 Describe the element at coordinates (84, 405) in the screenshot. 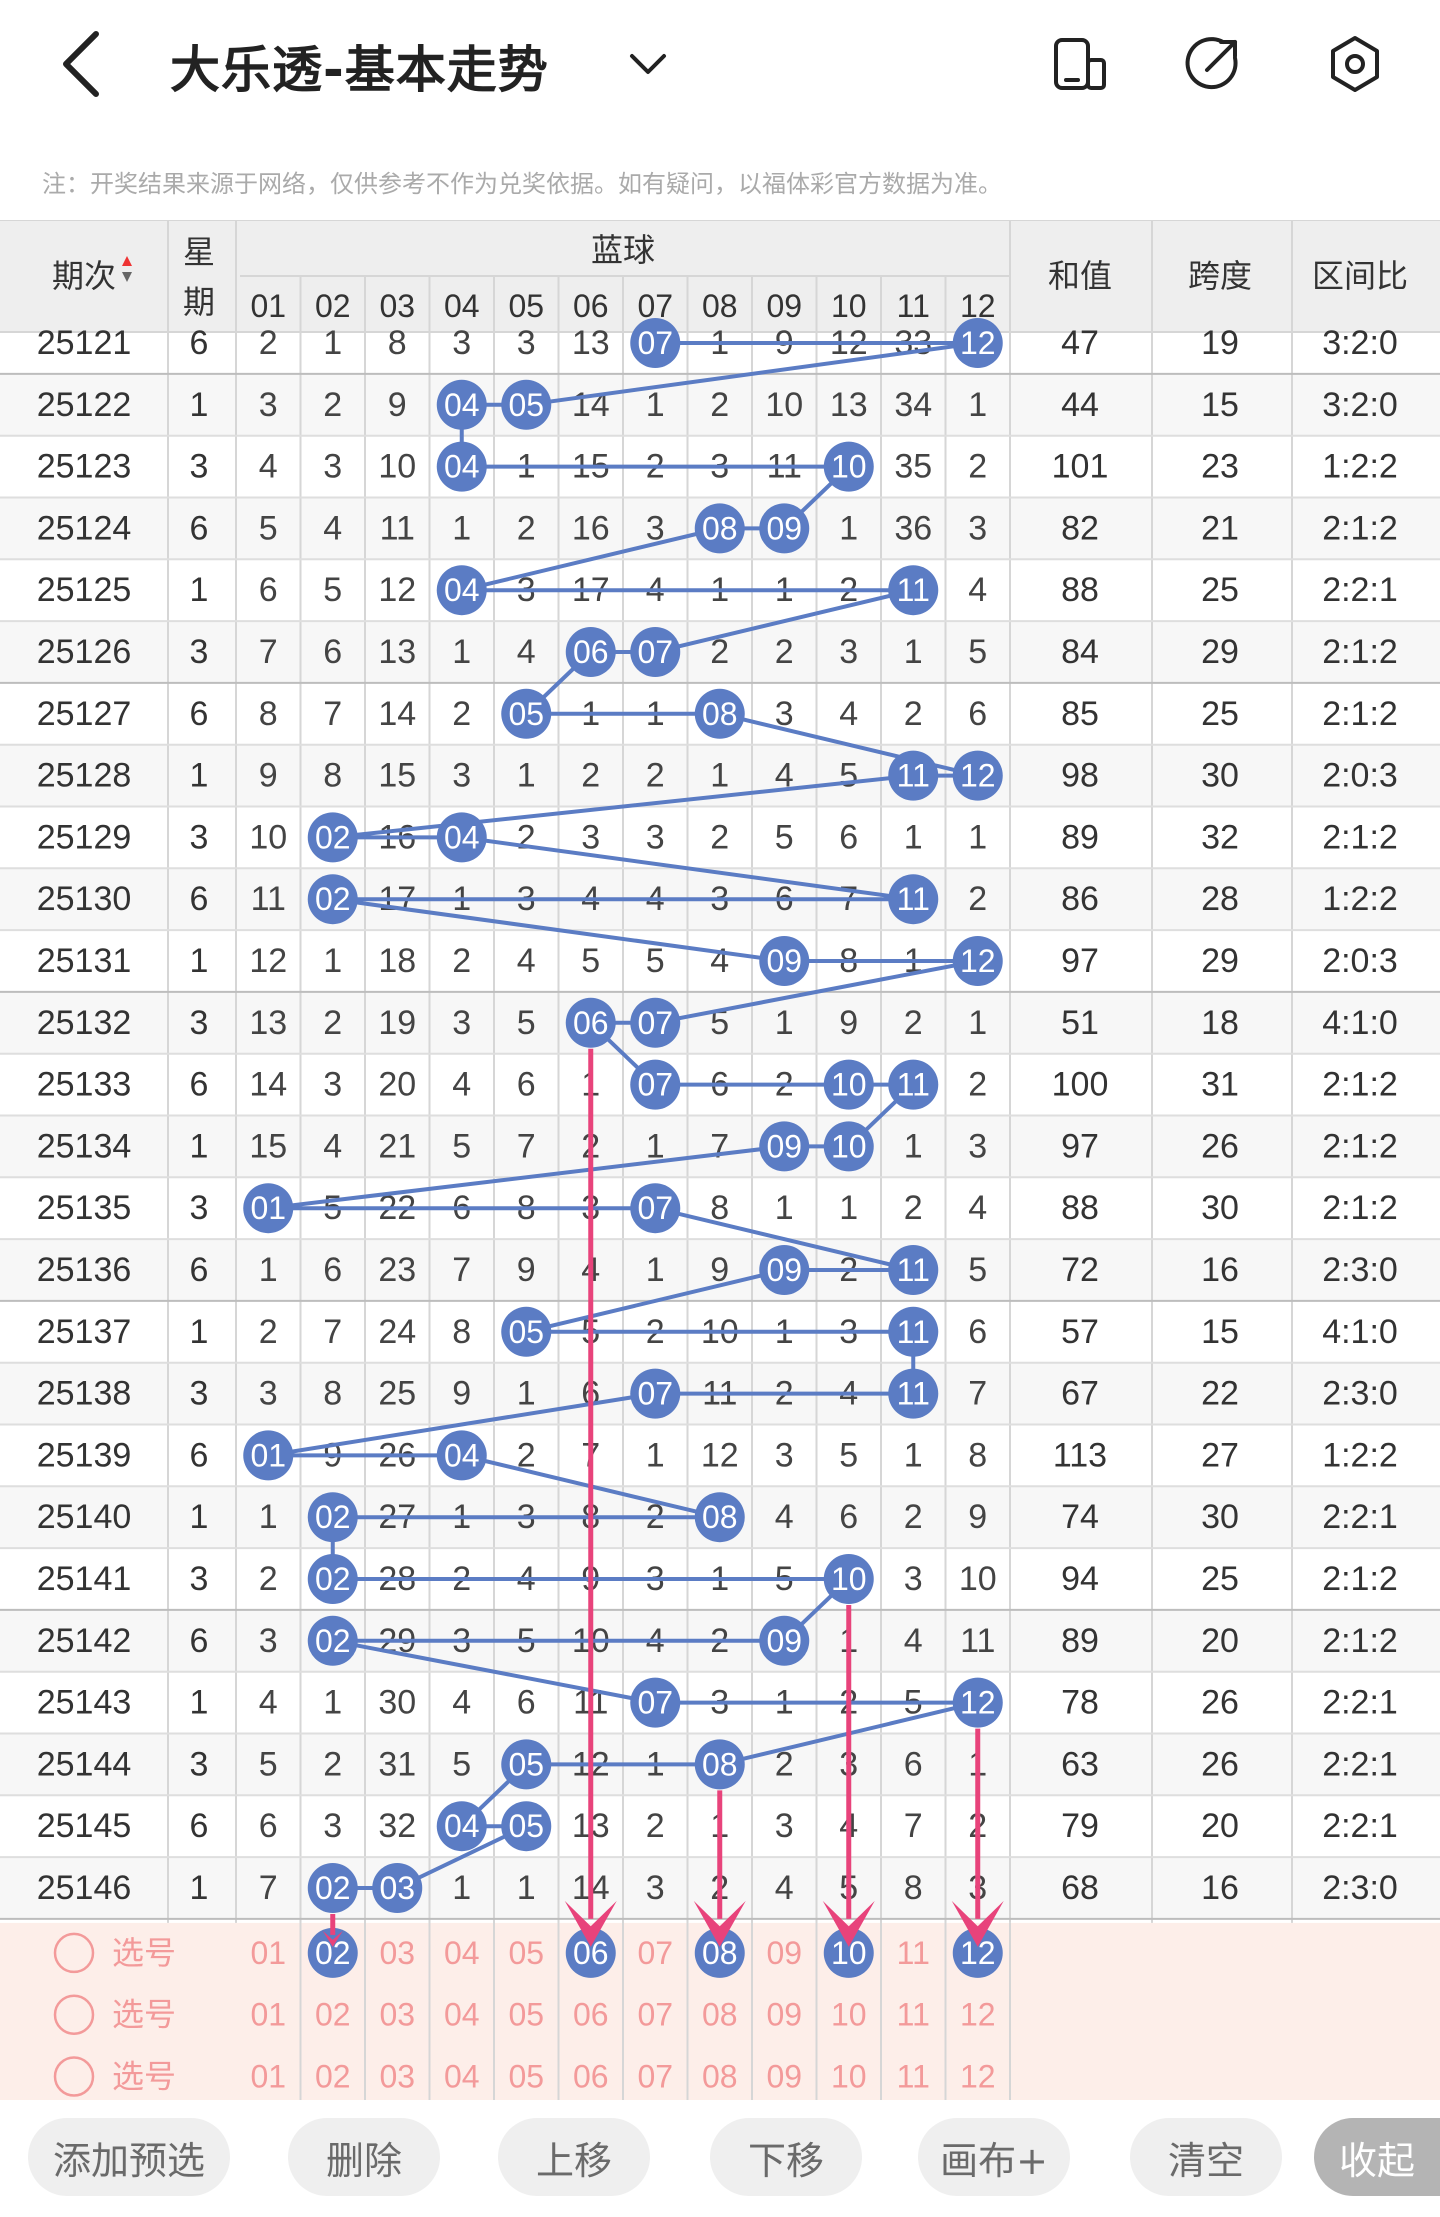

I see `row-period: 25122` at that location.